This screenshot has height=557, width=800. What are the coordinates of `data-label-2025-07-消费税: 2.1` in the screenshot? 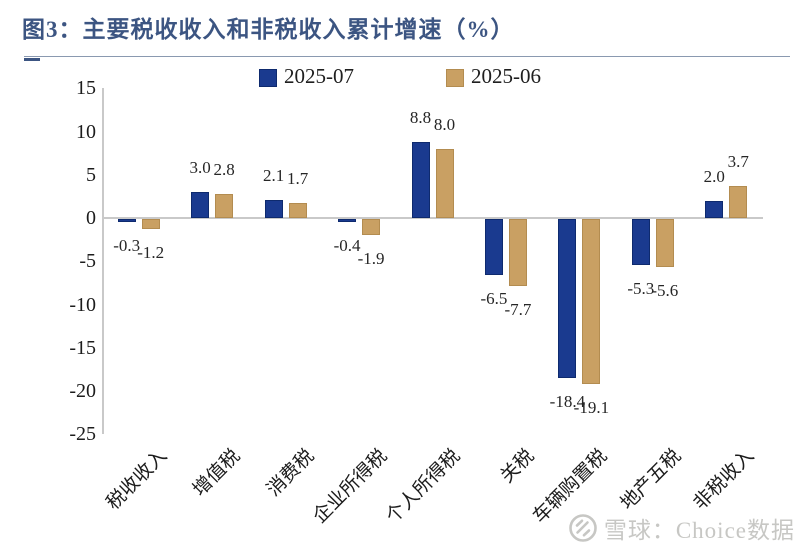 It's located at (273, 175).